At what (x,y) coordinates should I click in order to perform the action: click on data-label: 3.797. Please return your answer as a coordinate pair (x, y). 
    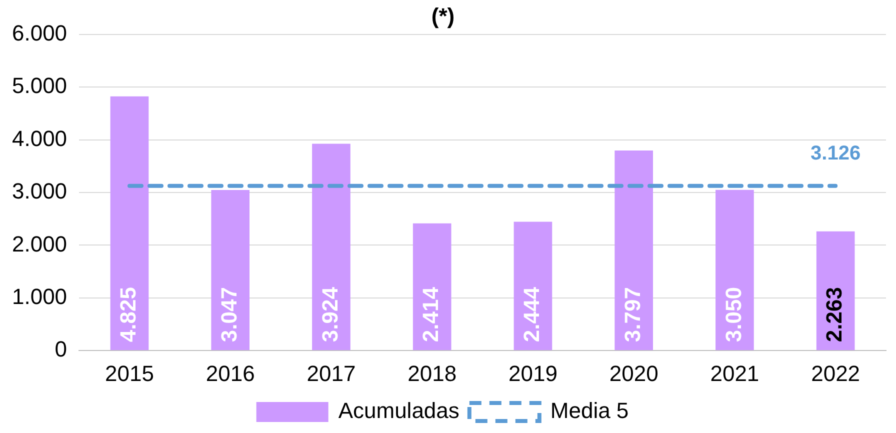
    Looking at the image, I should click on (632, 314).